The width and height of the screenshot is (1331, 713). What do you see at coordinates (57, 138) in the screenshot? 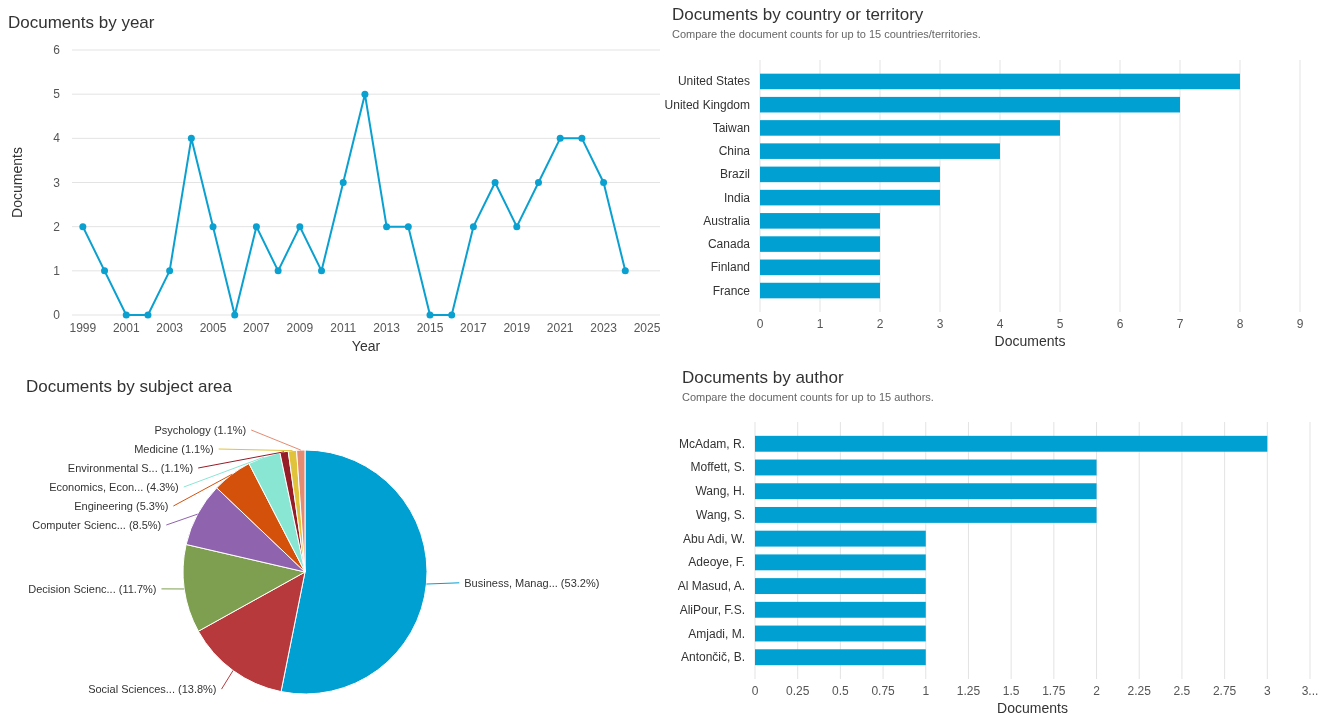
I see `y-tick-label: 4` at bounding box center [57, 138].